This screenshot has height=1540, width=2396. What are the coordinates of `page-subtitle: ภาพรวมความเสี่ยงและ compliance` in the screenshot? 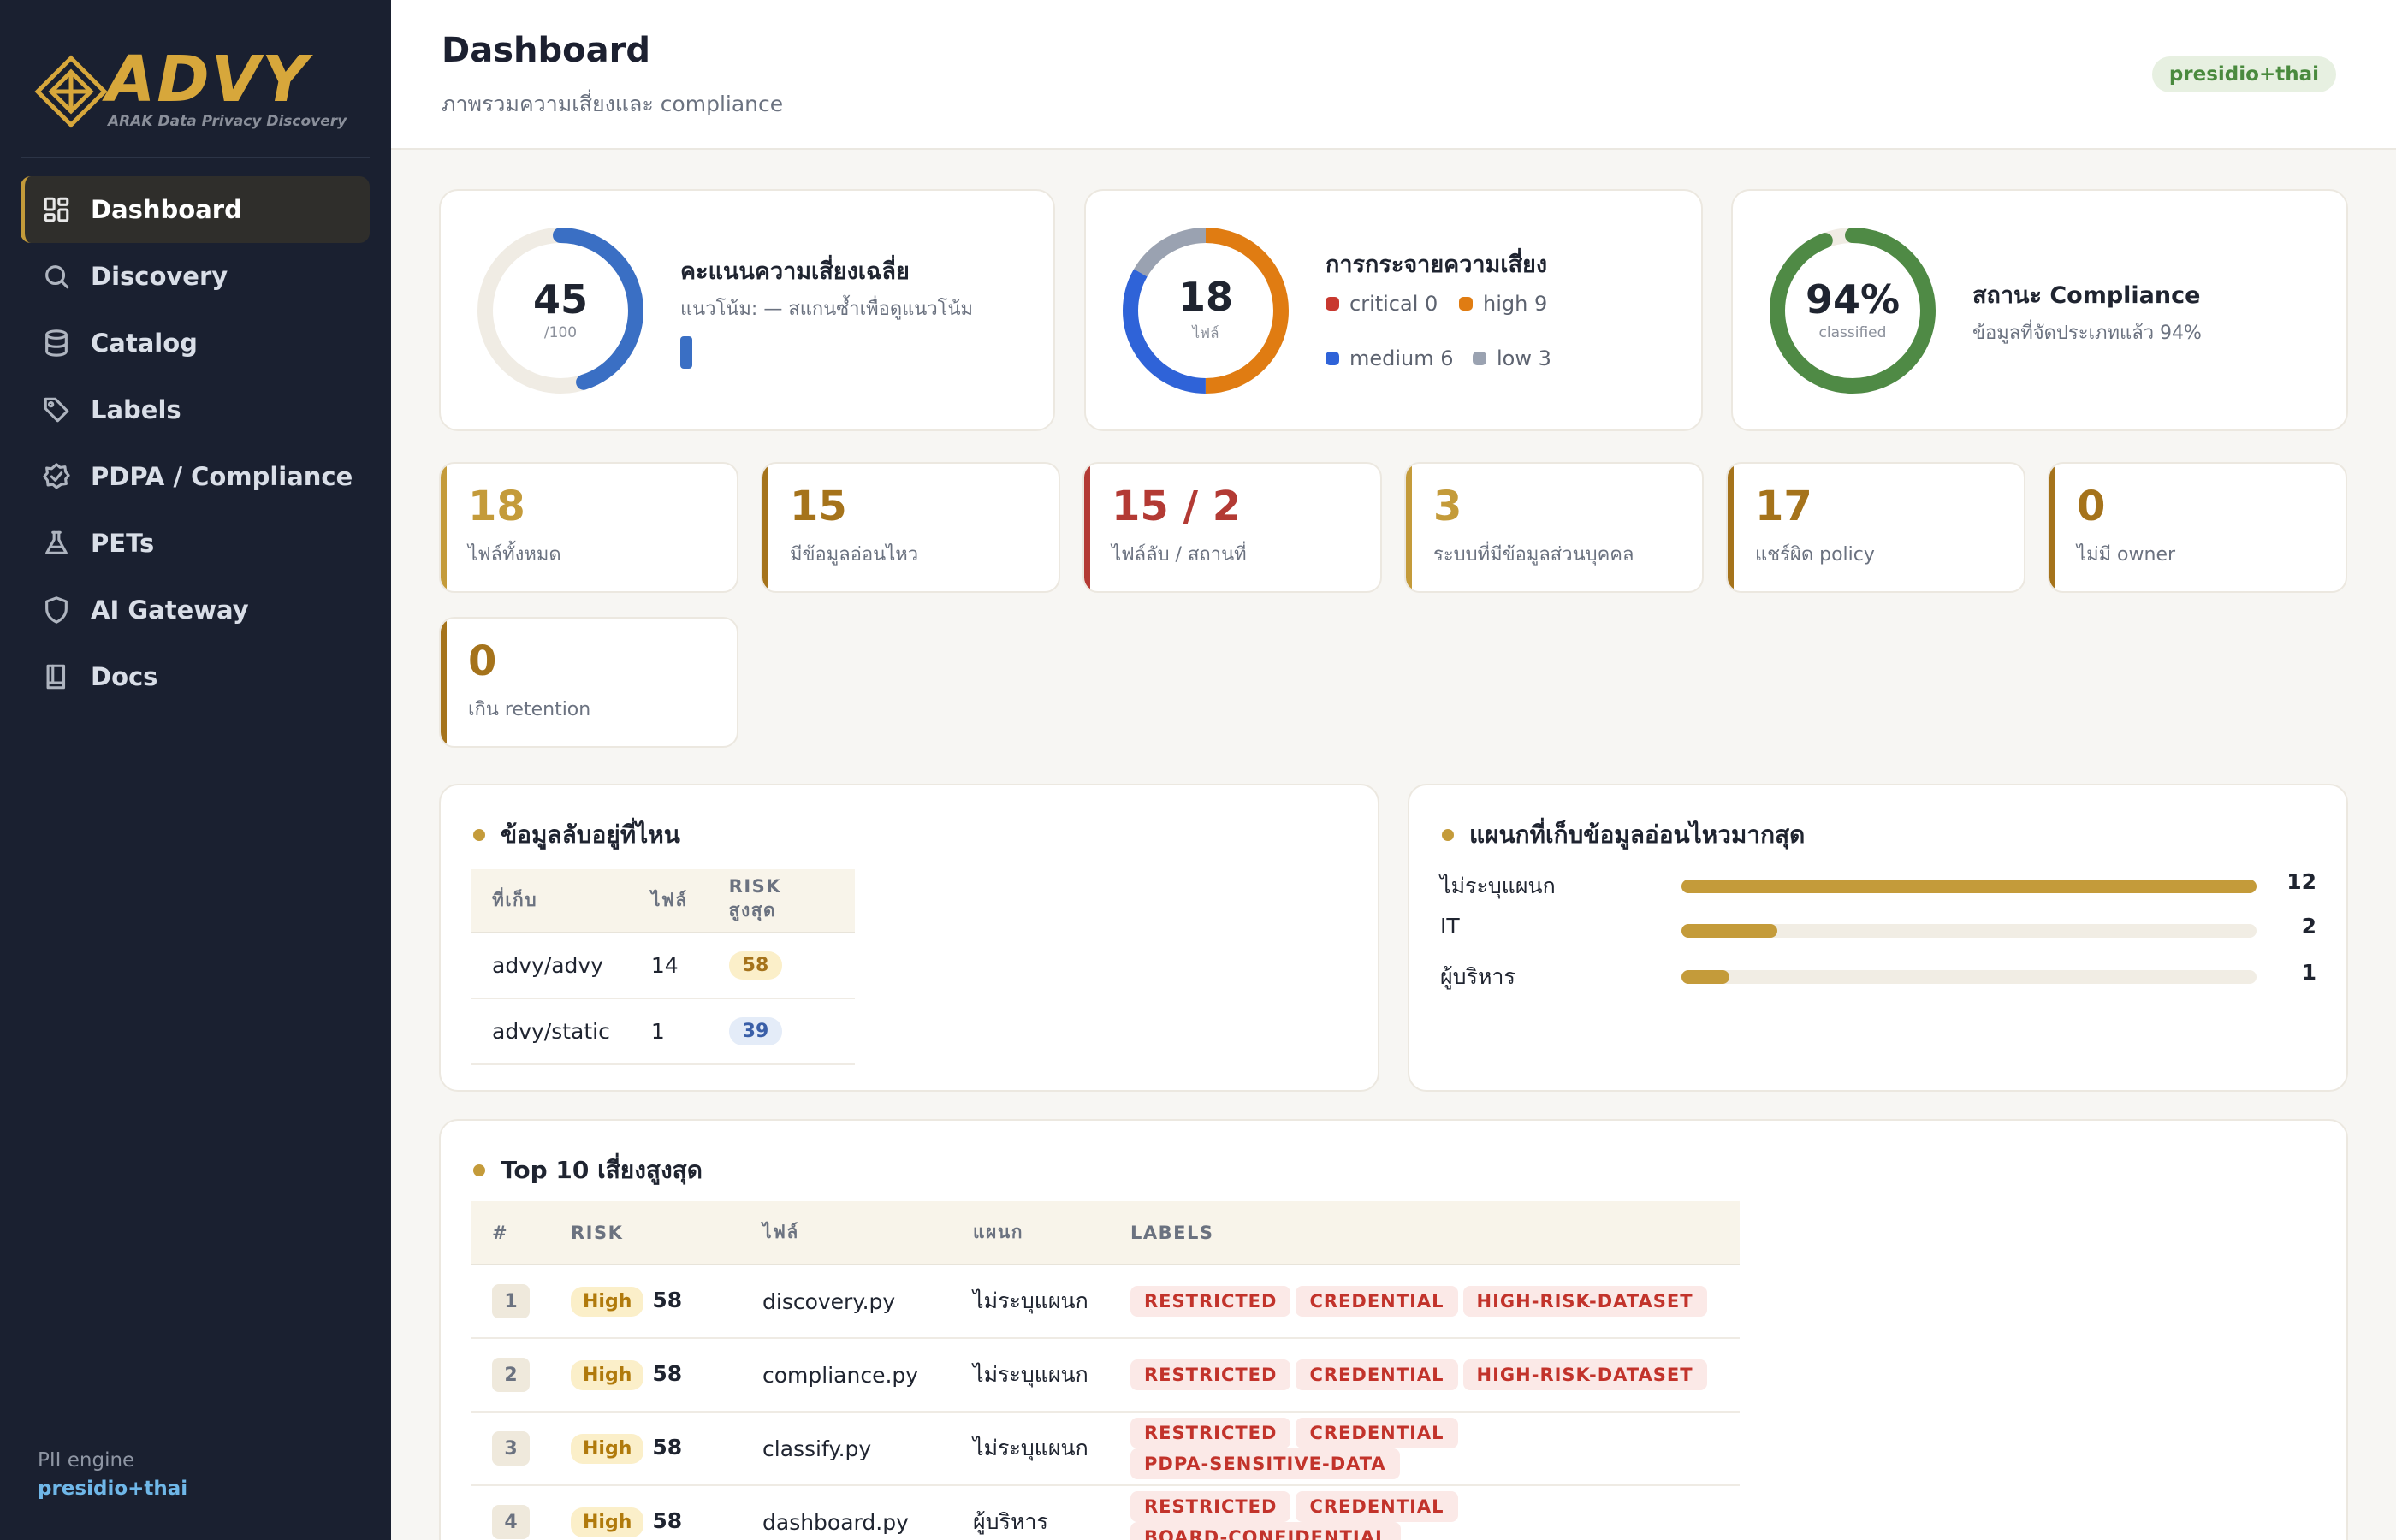 It's located at (613, 104).